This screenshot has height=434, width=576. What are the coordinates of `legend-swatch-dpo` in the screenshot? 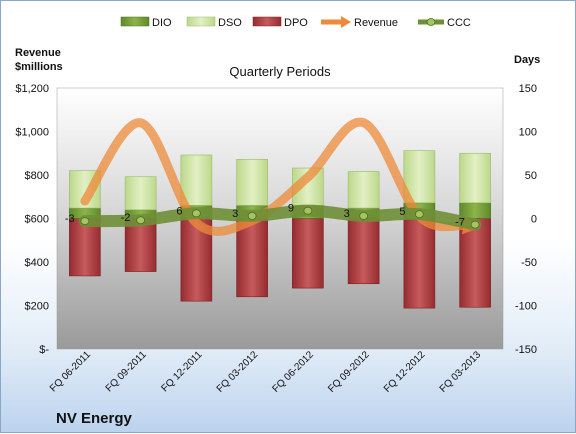 It's located at (267, 21).